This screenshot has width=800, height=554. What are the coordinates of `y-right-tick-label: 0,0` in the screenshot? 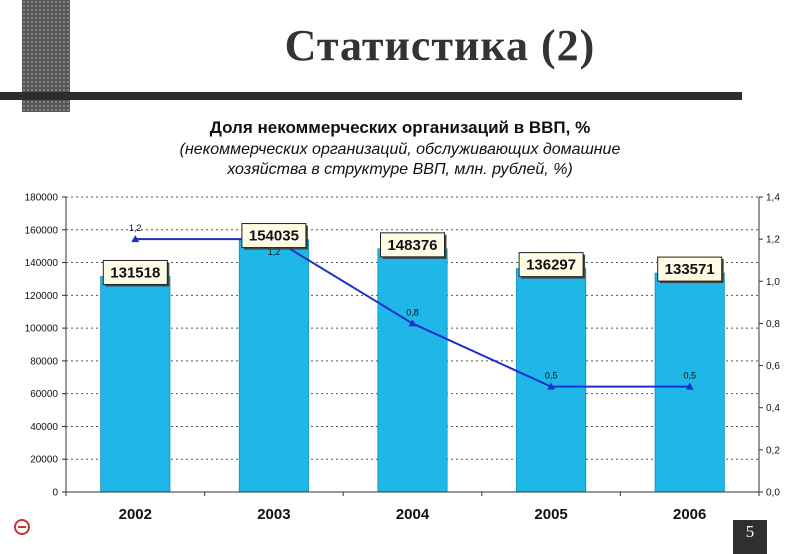 It's located at (773, 493).